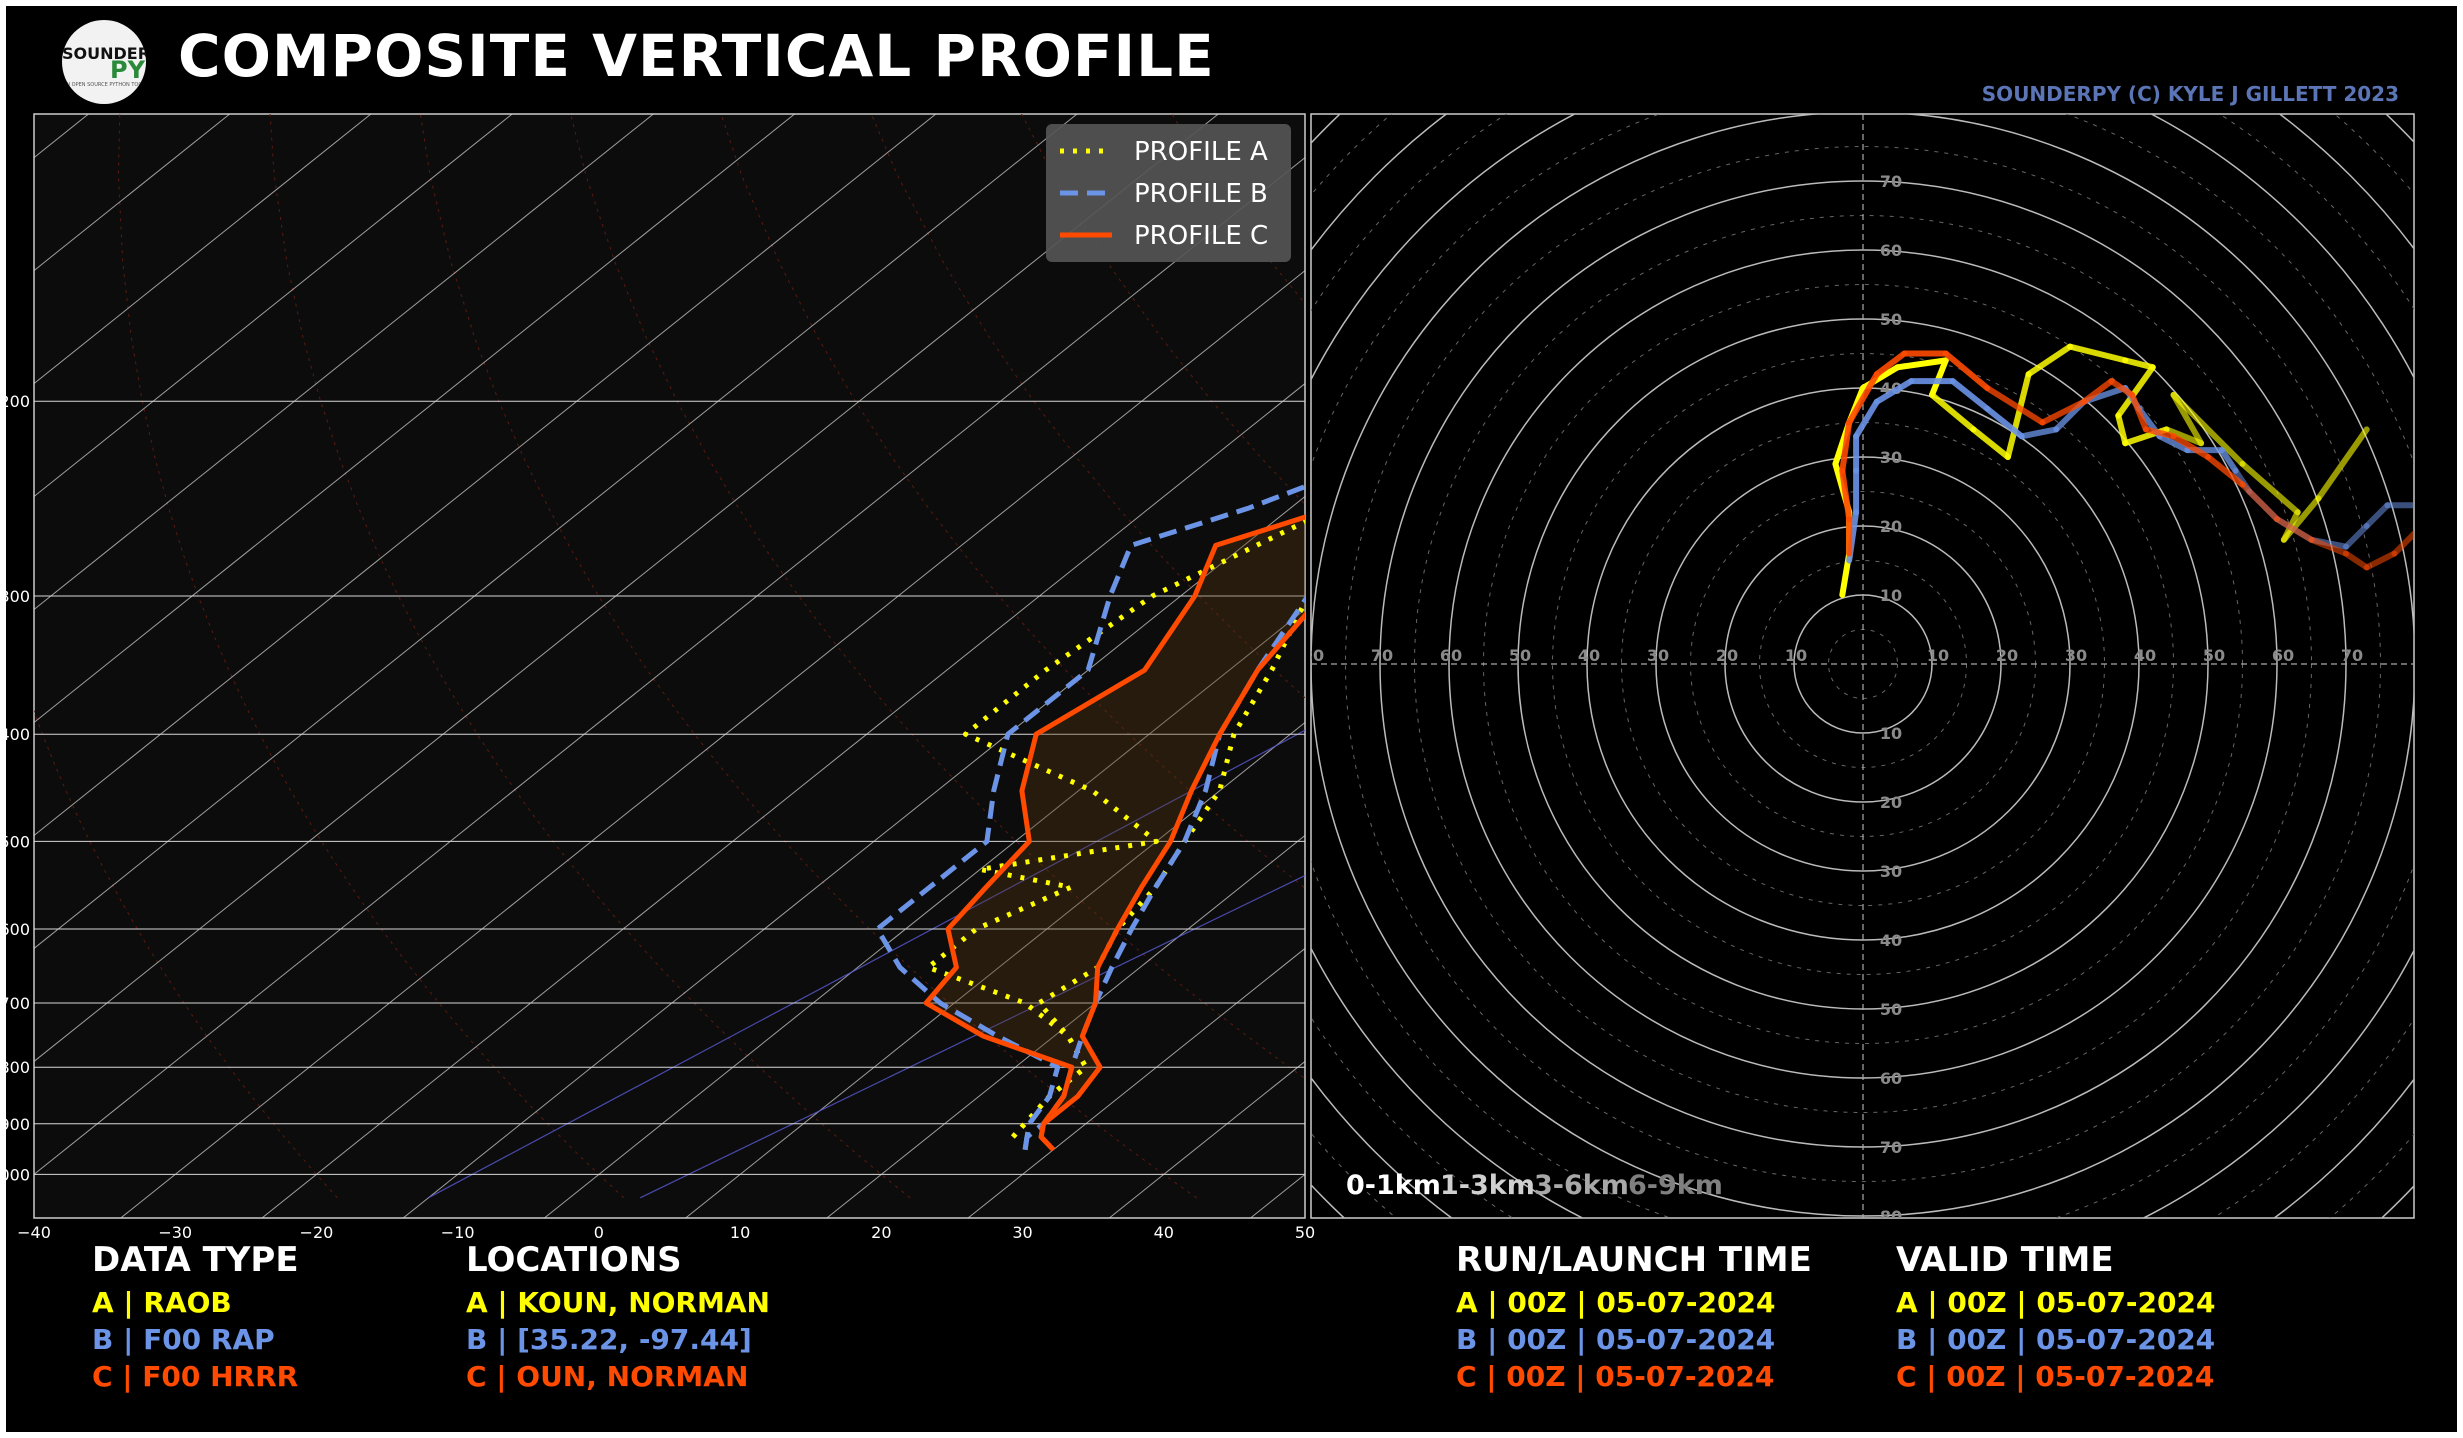 This screenshot has width=2463, height=1438. I want to click on skewt-x-tick-label: 20, so click(881, 1232).